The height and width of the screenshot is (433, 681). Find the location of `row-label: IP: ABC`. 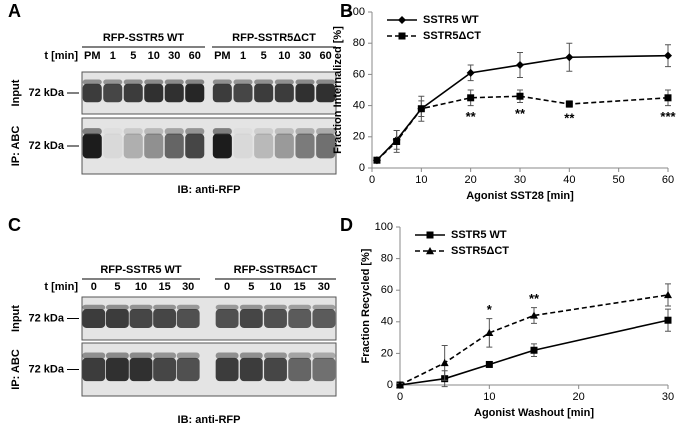

row-label: IP: ABC is located at coordinates (16, 369).